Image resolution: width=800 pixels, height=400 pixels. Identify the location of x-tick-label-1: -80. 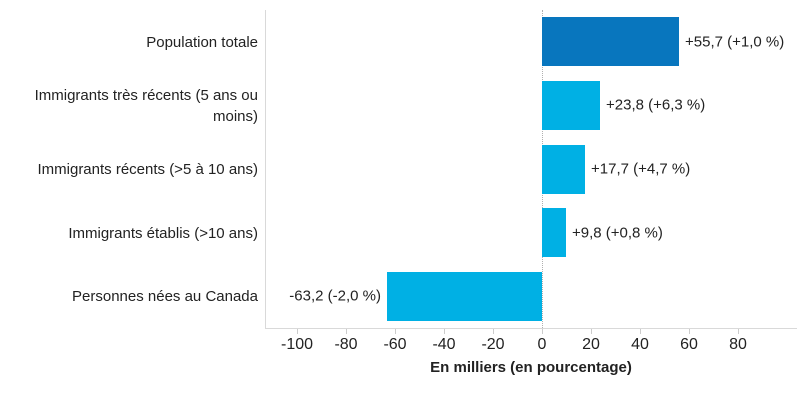
(346, 344).